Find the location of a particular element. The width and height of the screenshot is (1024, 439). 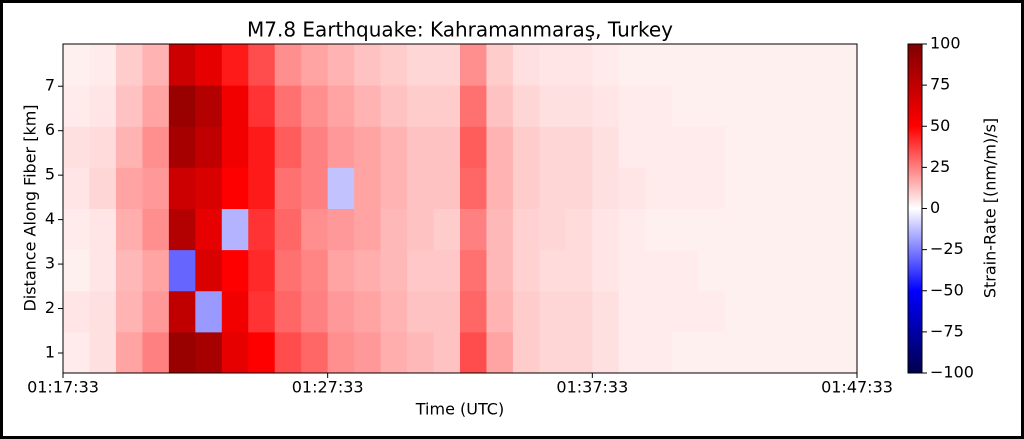

y-tick-label: 7 is located at coordinates (50, 85).